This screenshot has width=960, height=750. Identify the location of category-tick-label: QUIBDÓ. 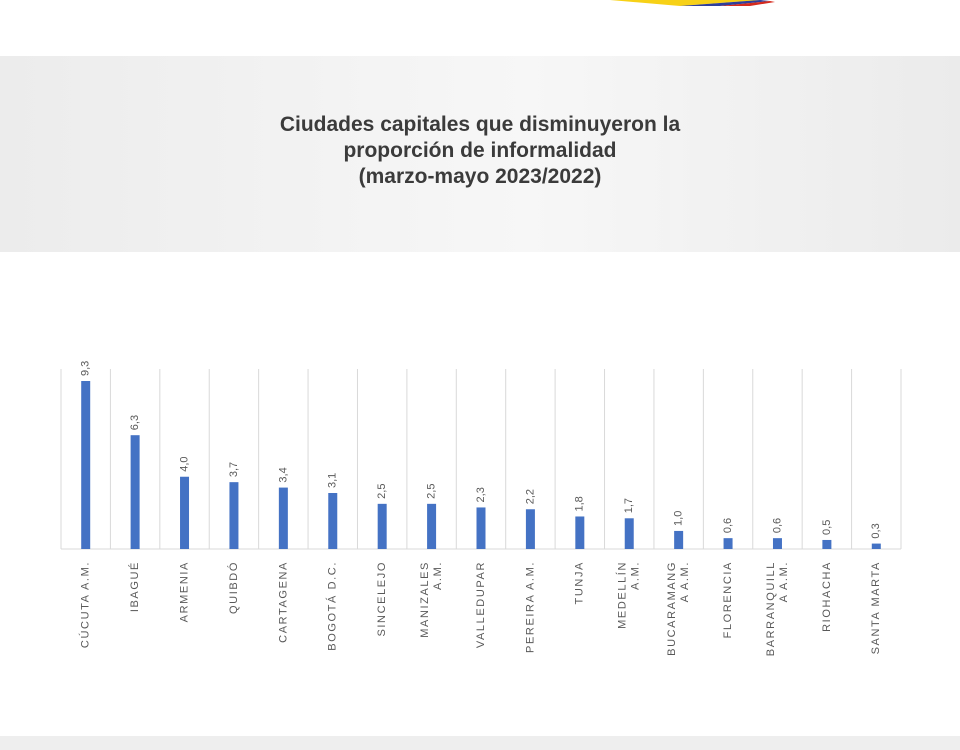
(233, 587).